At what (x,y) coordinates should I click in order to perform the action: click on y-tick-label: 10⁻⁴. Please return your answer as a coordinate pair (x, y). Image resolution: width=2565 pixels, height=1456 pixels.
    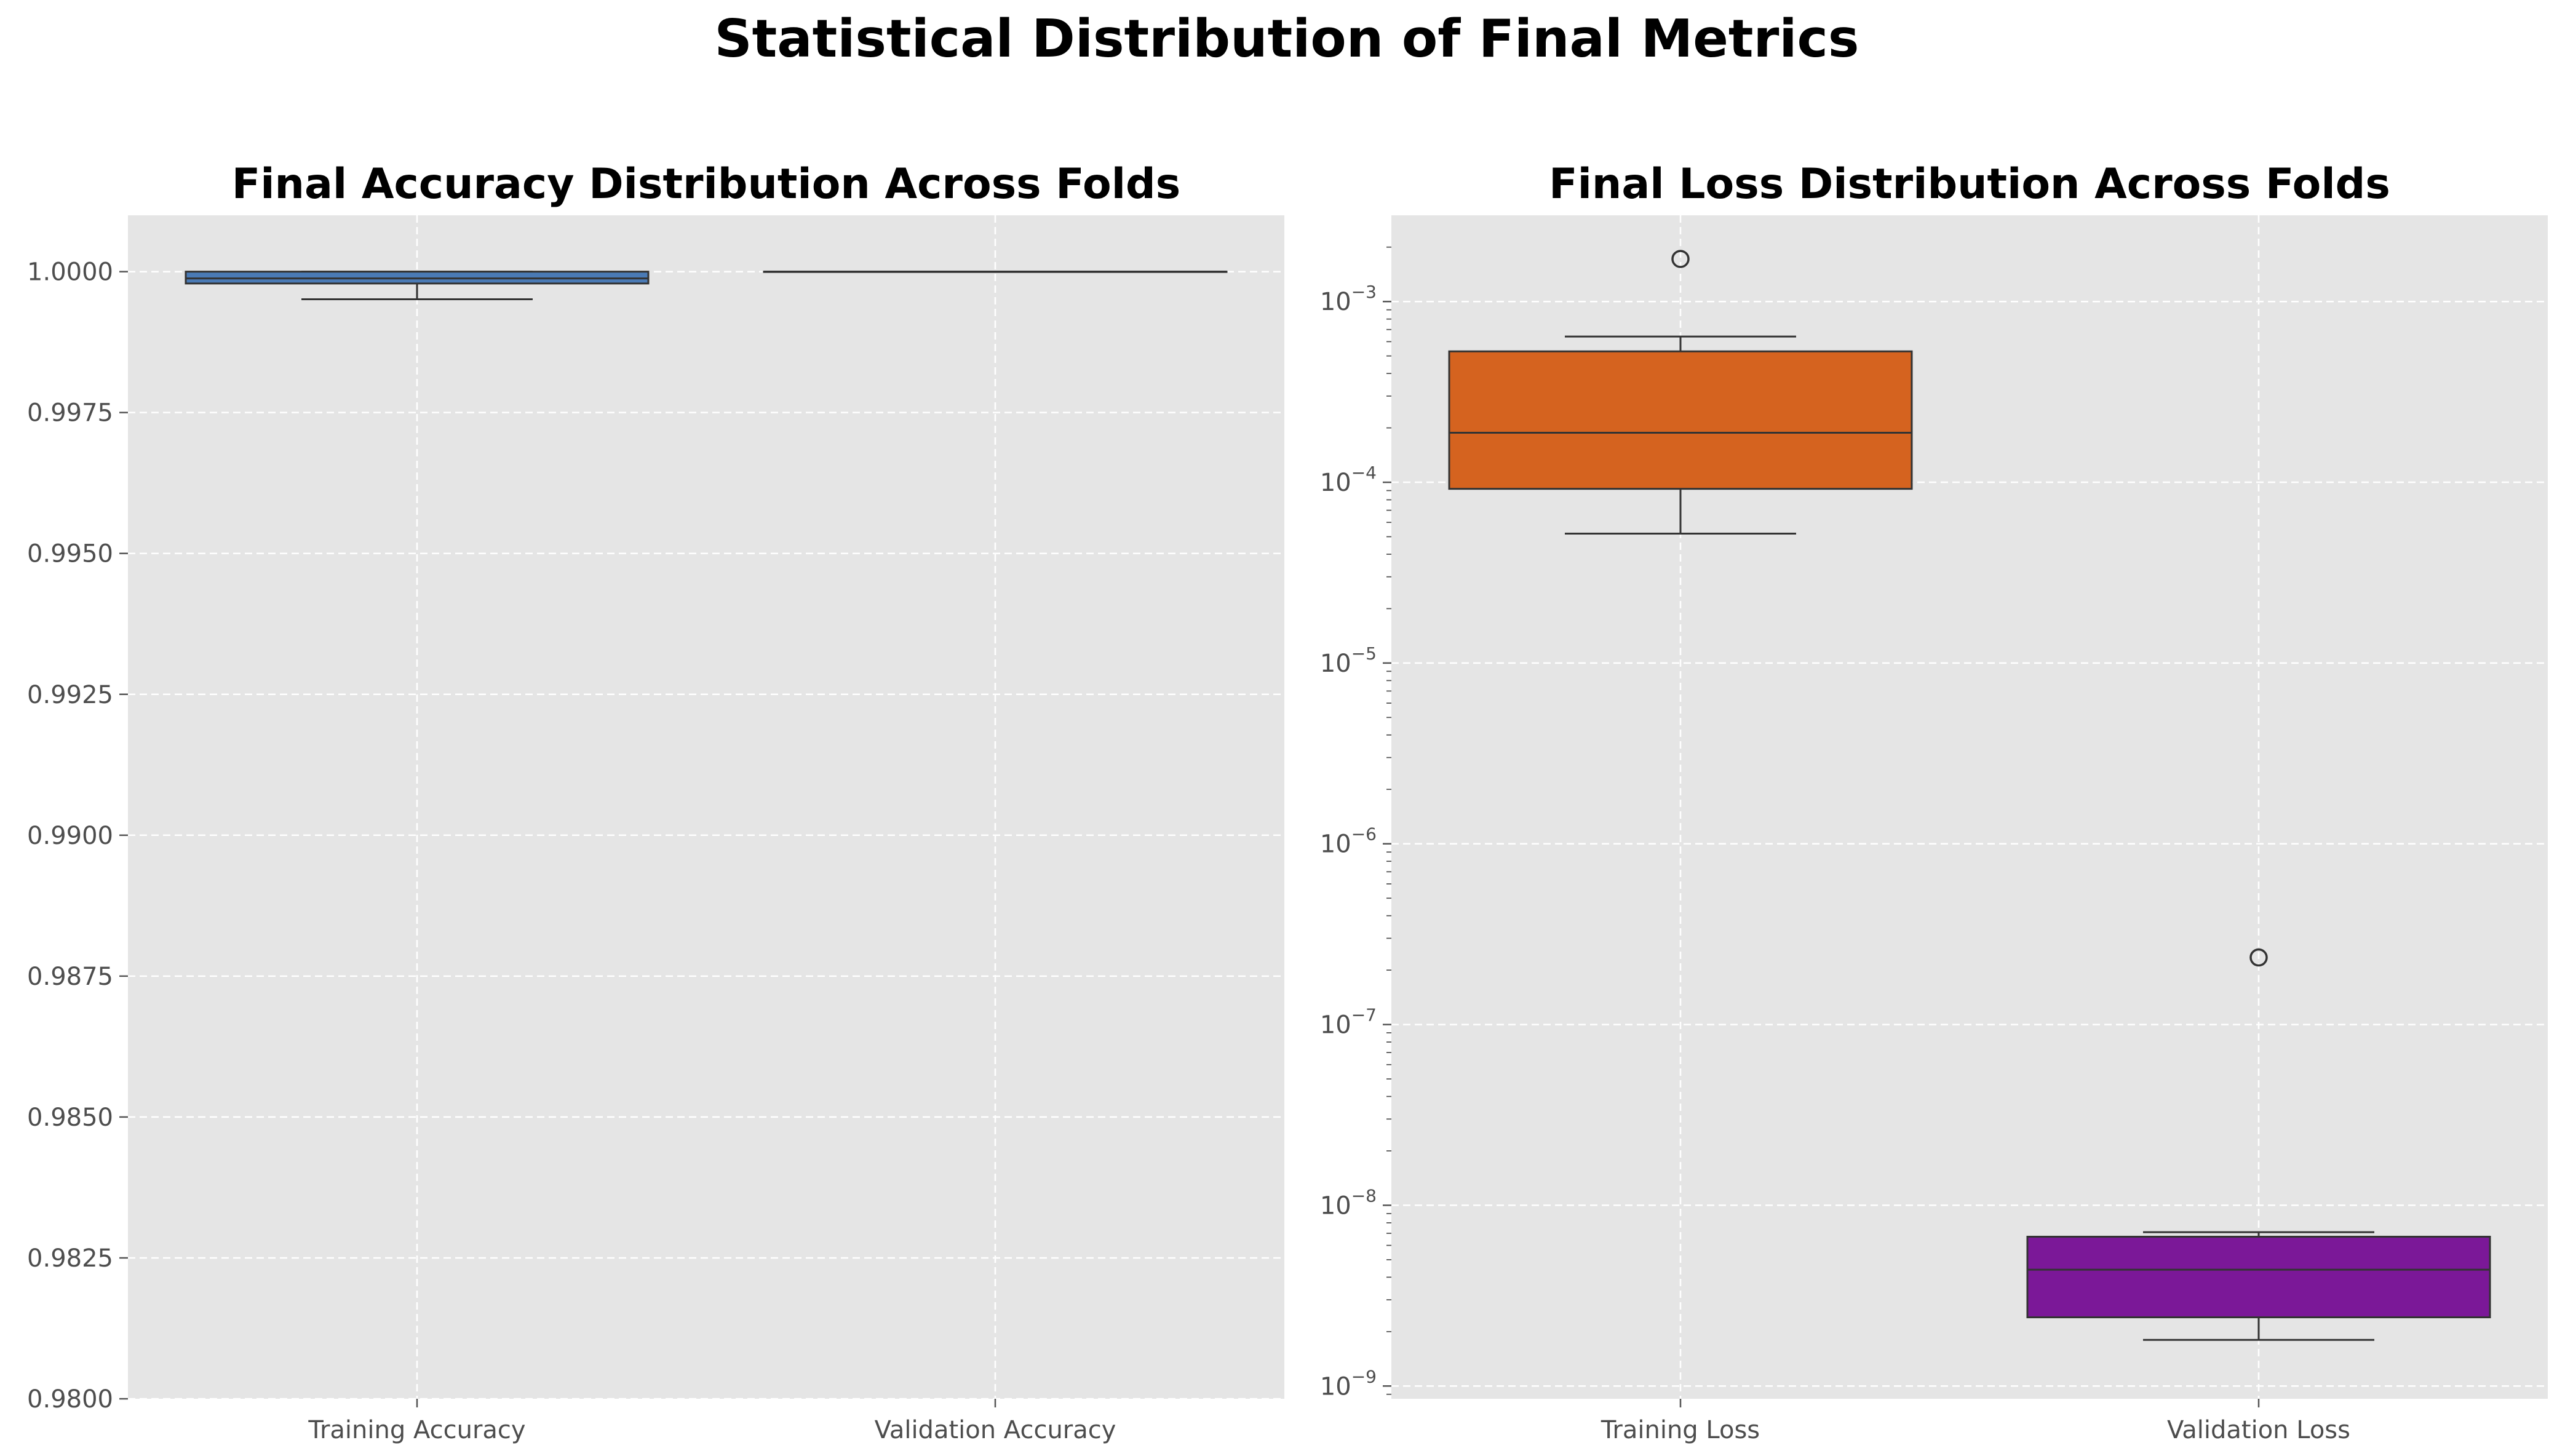
    Looking at the image, I should click on (1348, 480).